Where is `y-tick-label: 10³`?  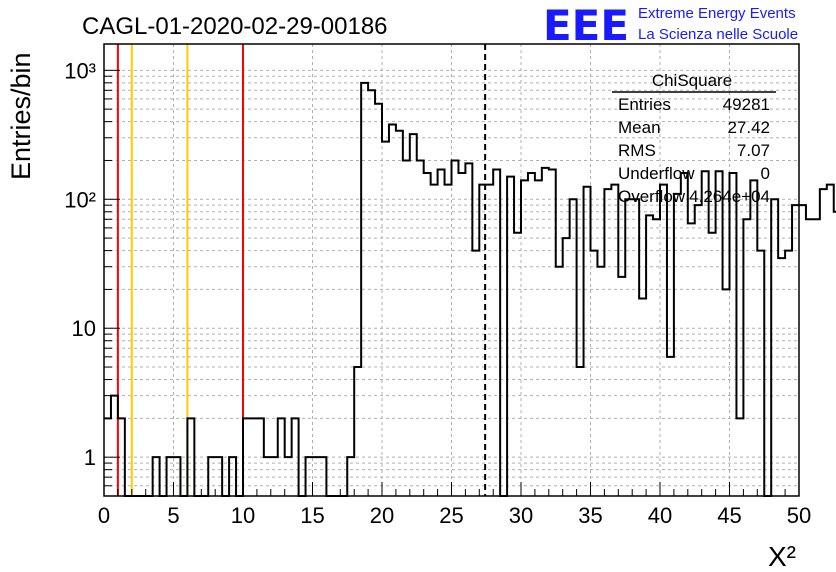 y-tick-label: 10³ is located at coordinates (80, 70).